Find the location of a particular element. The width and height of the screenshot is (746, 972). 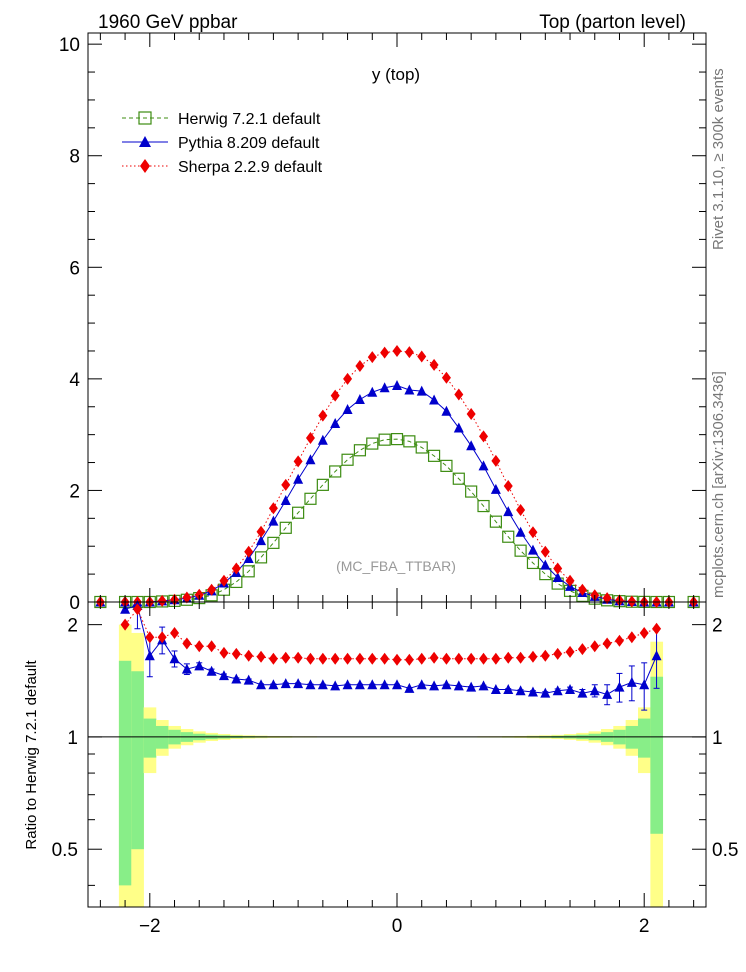

ratio-band-inner is located at coordinates (657, 755).